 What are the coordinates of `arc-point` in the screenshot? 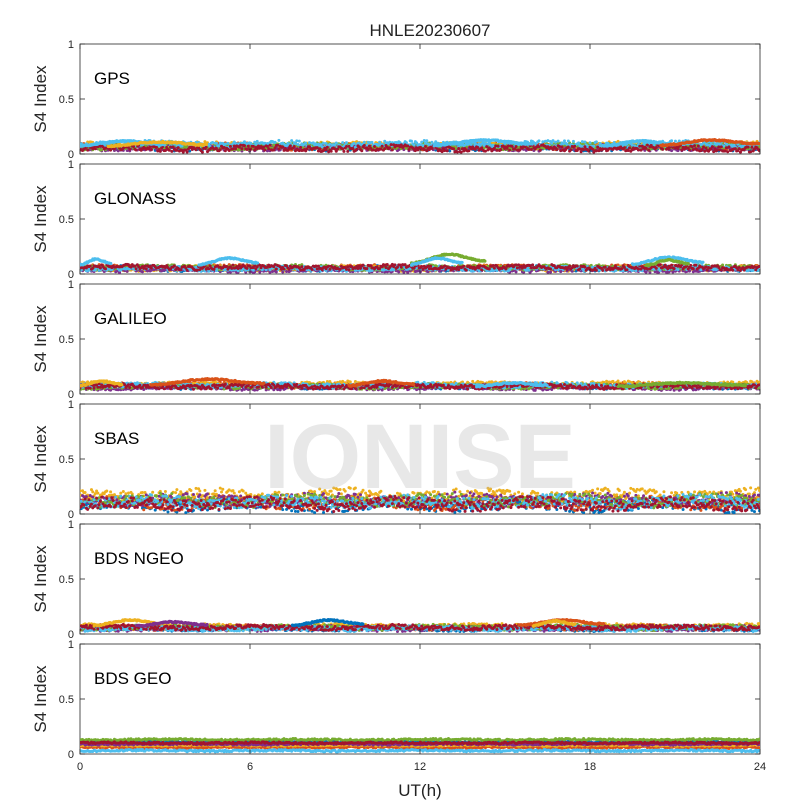 It's located at (532, 144).